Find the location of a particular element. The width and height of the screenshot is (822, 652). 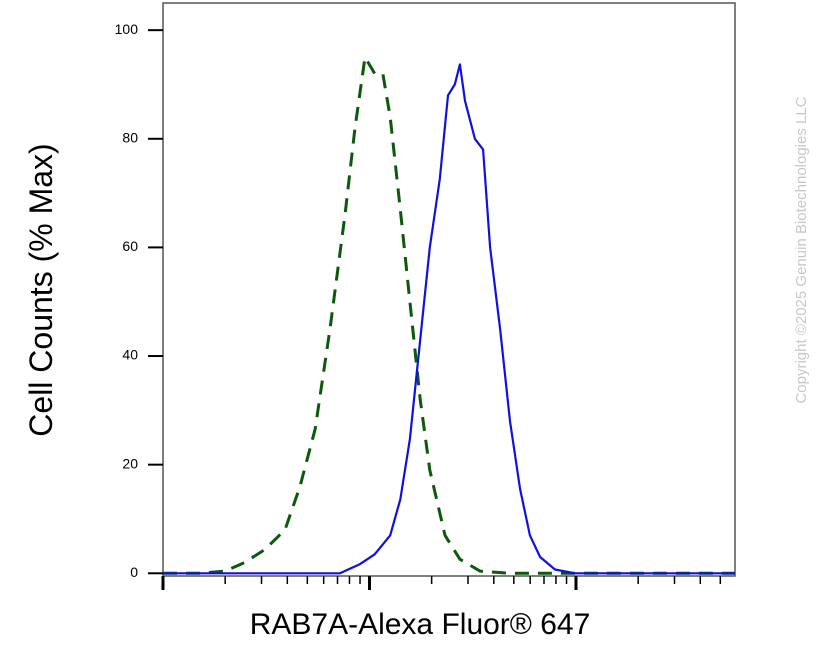

y-tick-label: 20 is located at coordinates (130, 463).